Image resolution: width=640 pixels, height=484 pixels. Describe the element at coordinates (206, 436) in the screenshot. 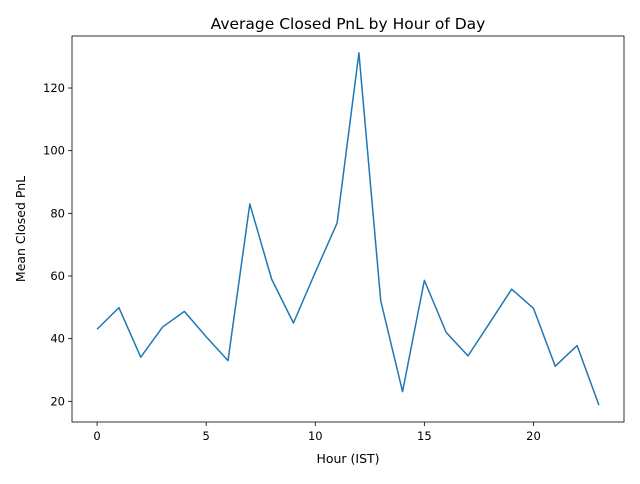

I see `x-tick-label: 5` at that location.